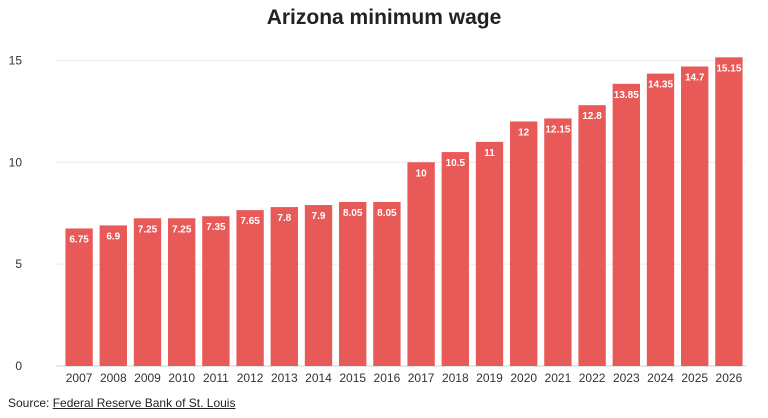 The image size is (768, 418). I want to click on bar-2016, so click(387, 283).